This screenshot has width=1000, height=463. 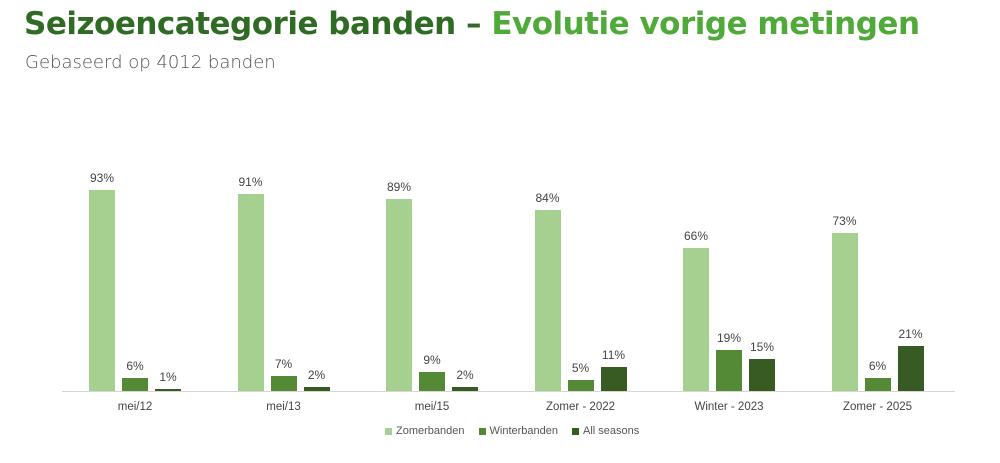 What do you see at coordinates (705, 24) in the screenshot?
I see `title-part-2: Evolutie vorige metingen` at bounding box center [705, 24].